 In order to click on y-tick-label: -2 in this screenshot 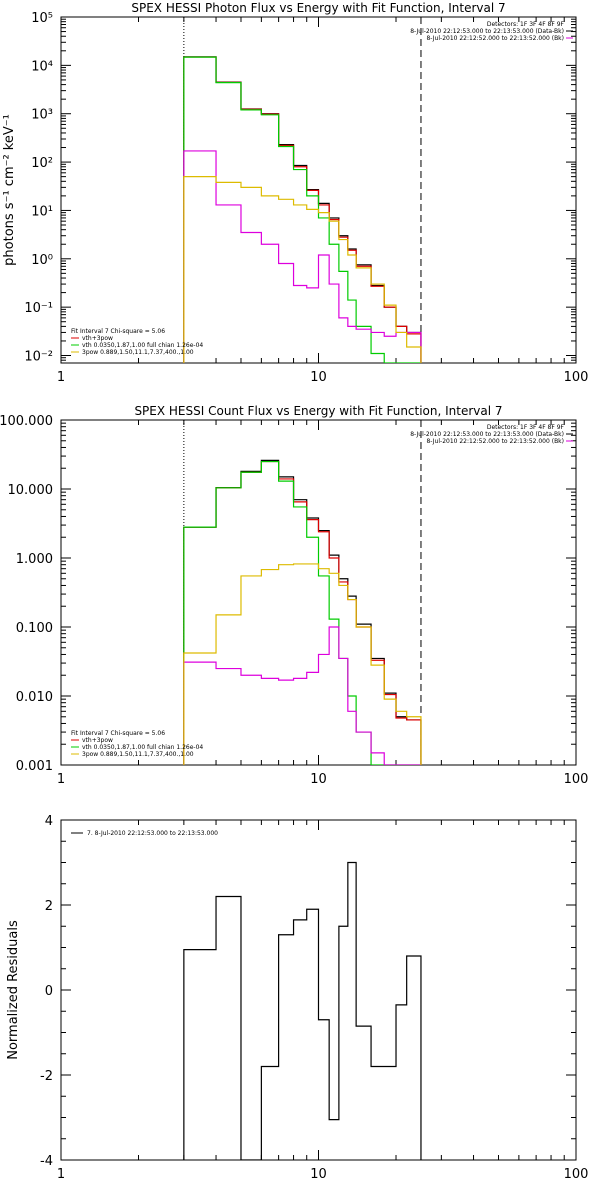, I will do `click(46, 1076)`.